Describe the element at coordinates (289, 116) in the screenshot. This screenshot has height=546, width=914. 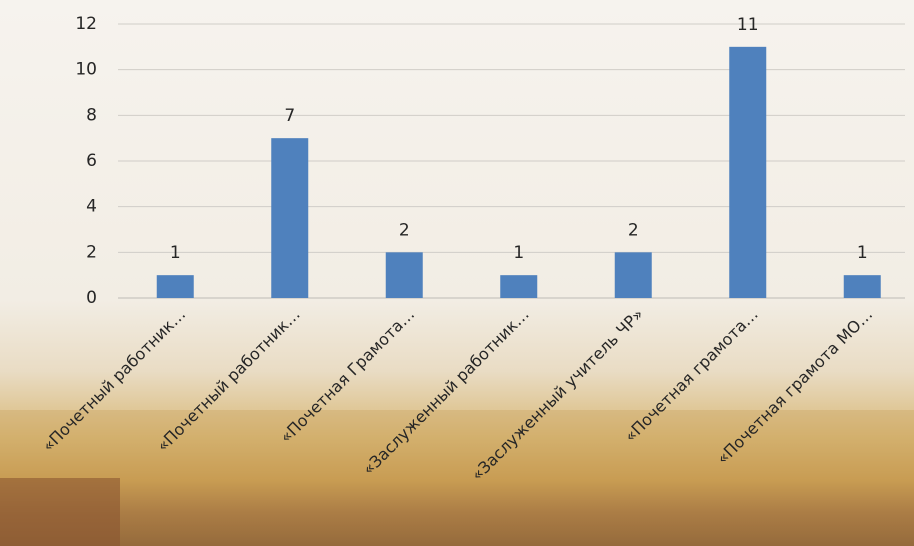
I see `data-label: 7` at that location.